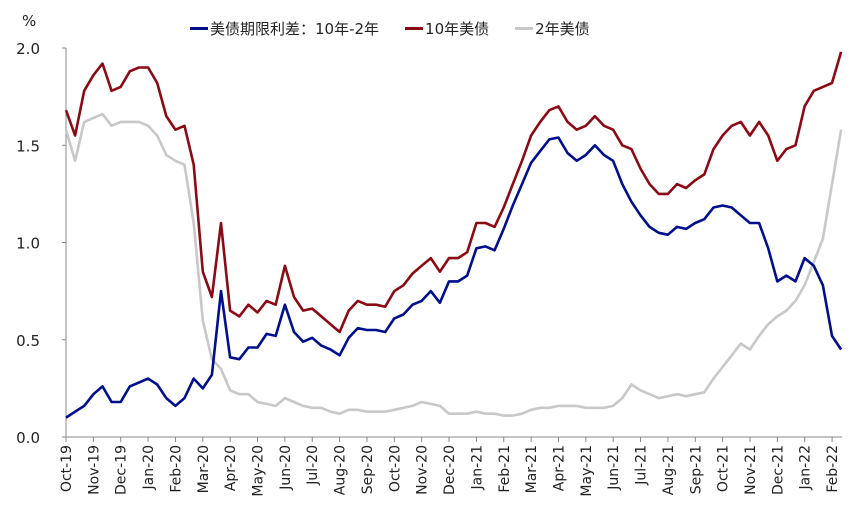 This screenshot has width=865, height=529. Describe the element at coordinates (295, 29) in the screenshot. I see `legend-label: 美债期限利差：10年-2年` at that location.